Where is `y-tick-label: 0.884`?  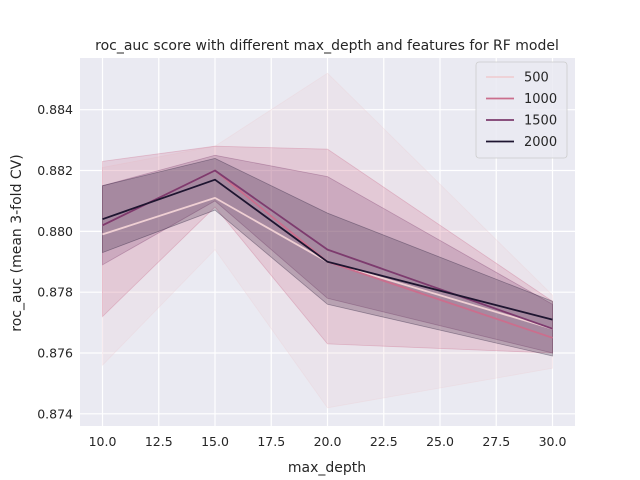 y-tick-label: 0.884 is located at coordinates (55, 109).